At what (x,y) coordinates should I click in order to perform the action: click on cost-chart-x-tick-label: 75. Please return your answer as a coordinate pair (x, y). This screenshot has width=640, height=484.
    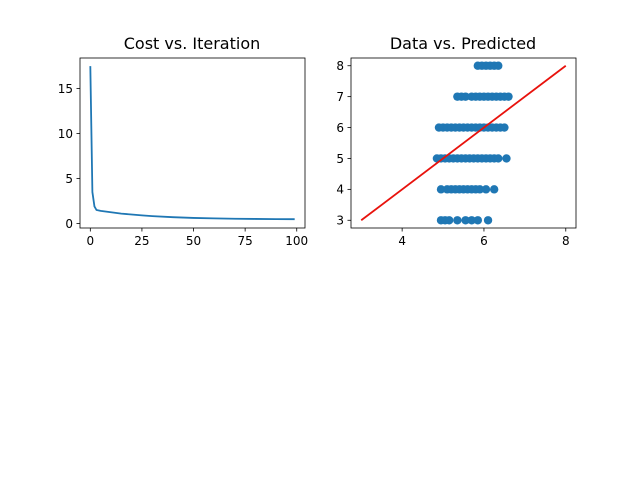
    Looking at the image, I should click on (244, 241).